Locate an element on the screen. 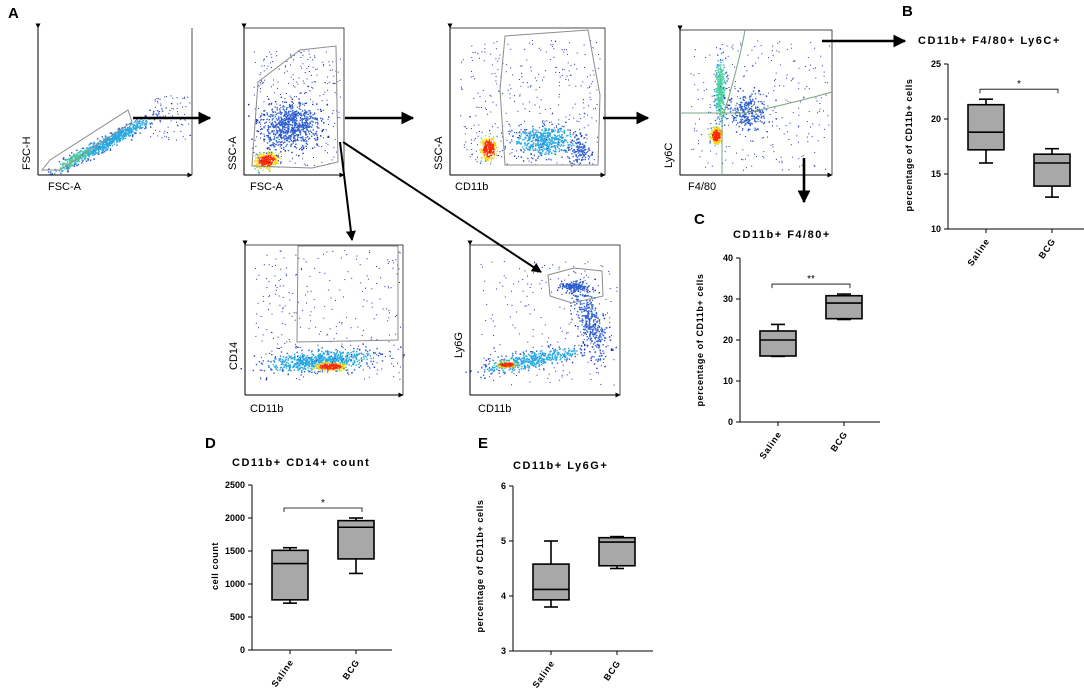 The width and height of the screenshot is (1084, 694). panel-label-c: C is located at coordinates (699, 219).